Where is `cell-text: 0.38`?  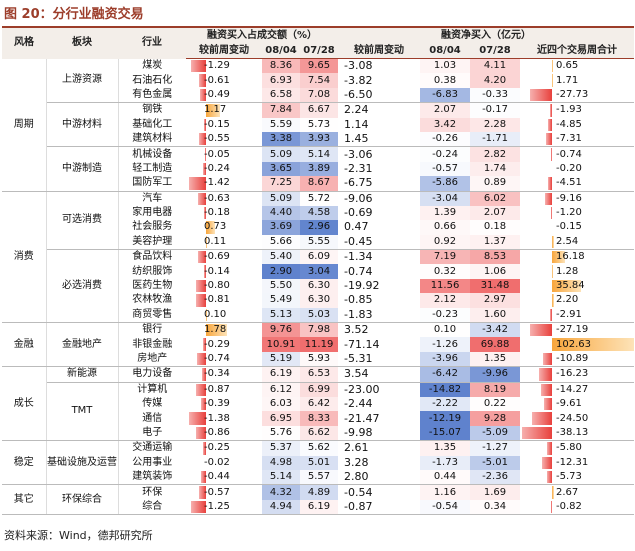
cell-text: 0.38 is located at coordinates (445, 80).